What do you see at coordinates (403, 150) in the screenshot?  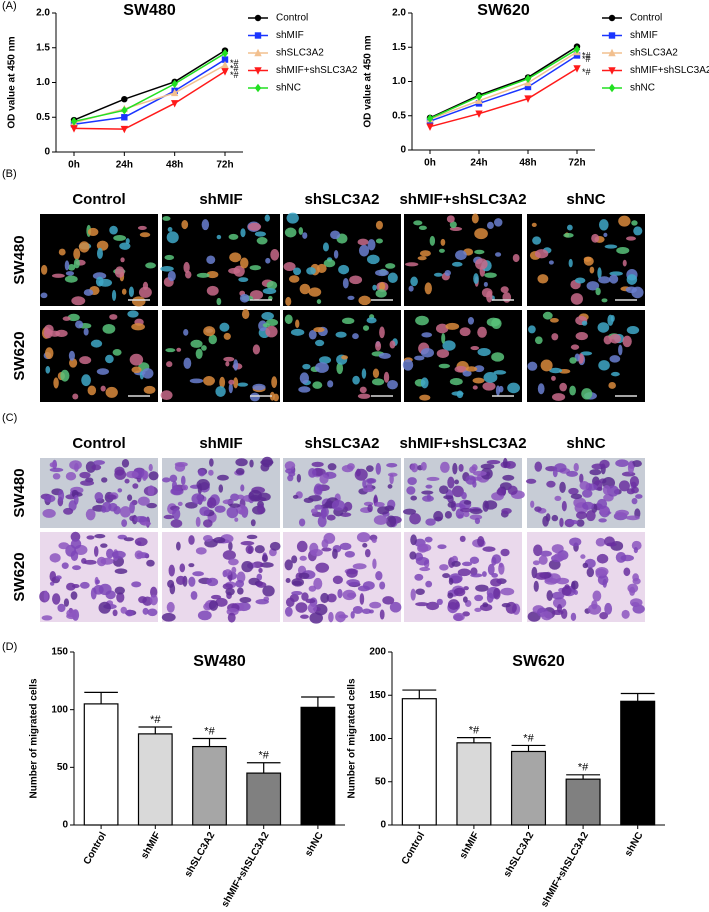 I see `y-tick-label: 0` at bounding box center [403, 150].